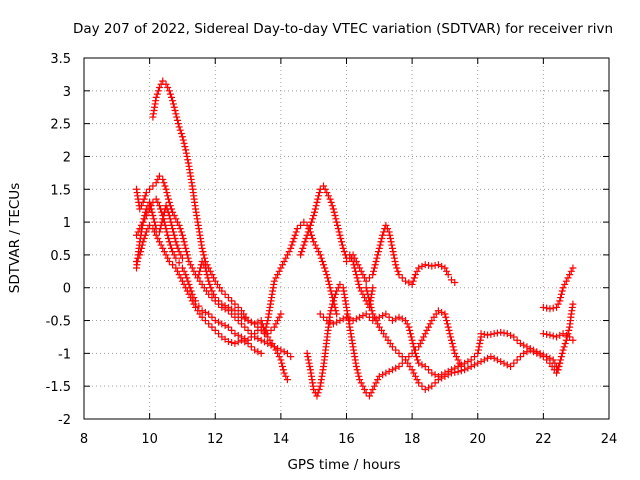  I want to click on y-tick-label: -1, so click(64, 354).